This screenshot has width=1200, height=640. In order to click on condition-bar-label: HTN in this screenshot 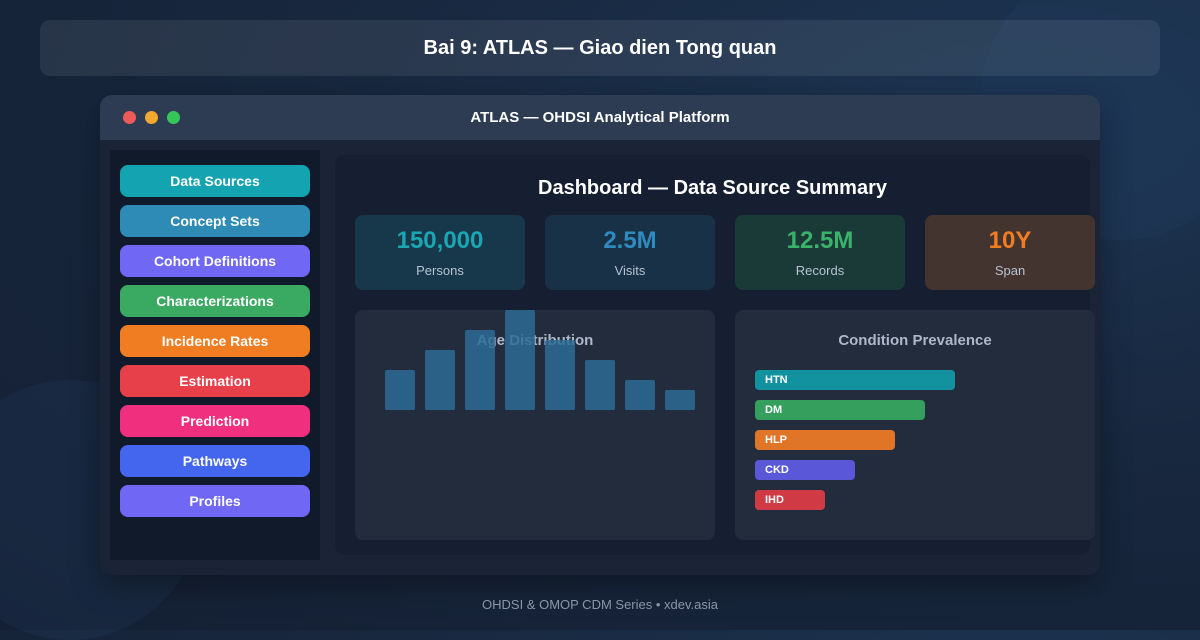, I will do `click(776, 380)`.